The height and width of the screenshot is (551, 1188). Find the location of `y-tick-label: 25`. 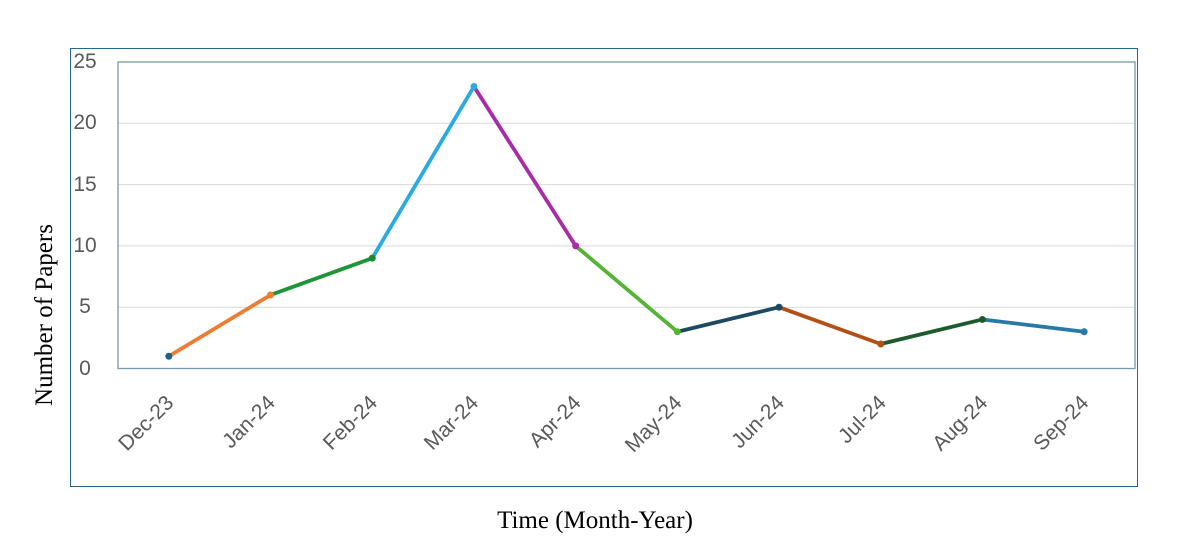

y-tick-label: 25 is located at coordinates (85, 61).